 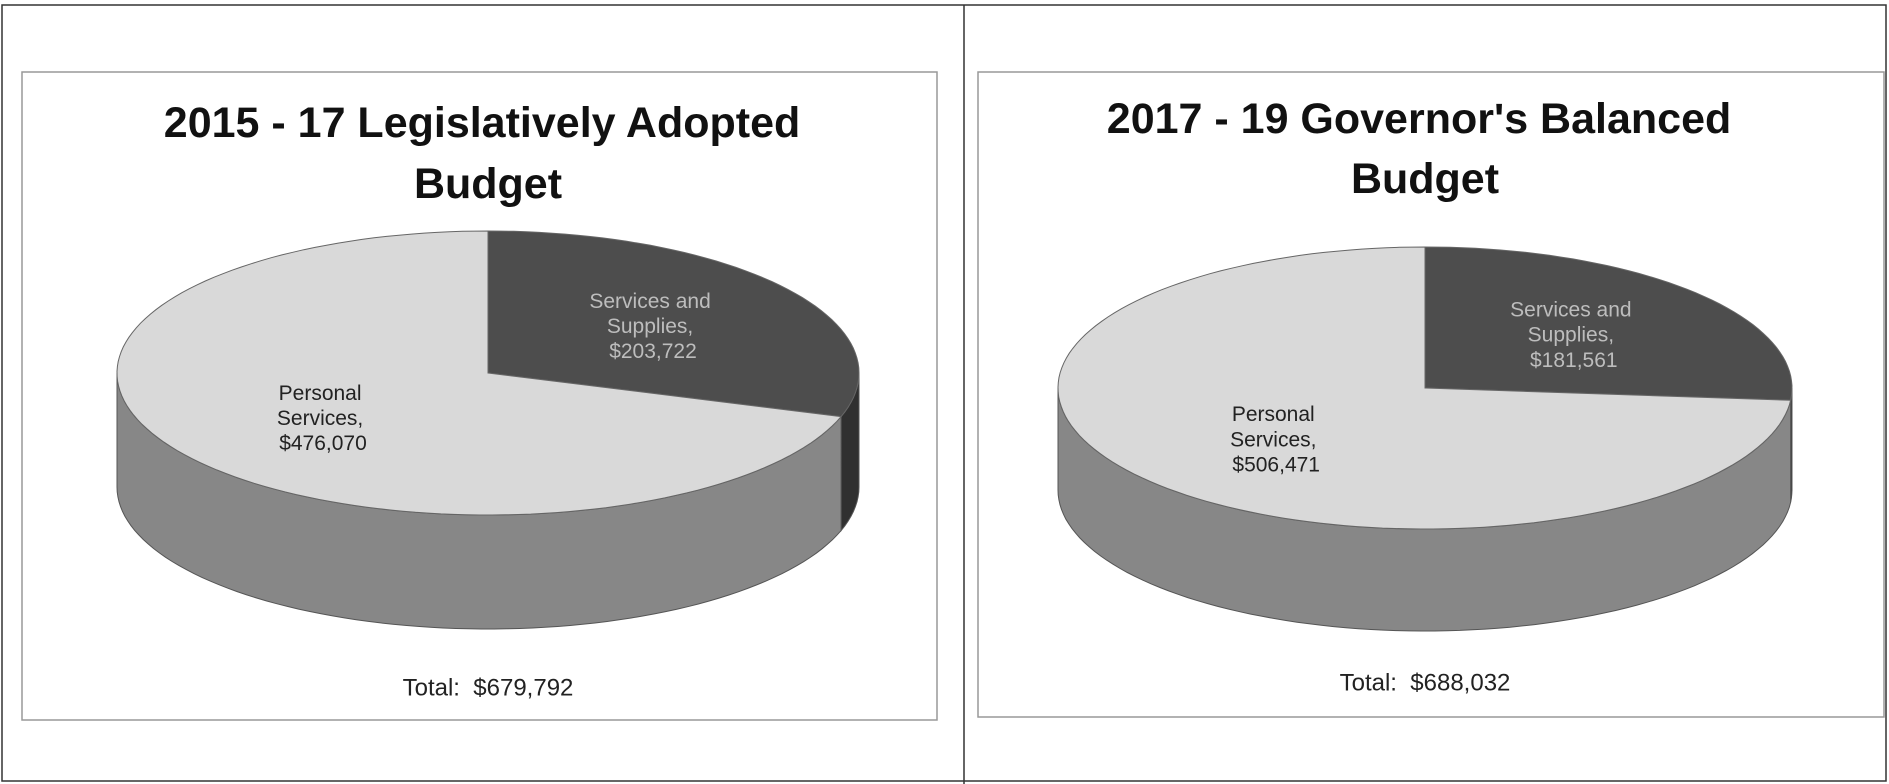 I want to click on total-annotation: Total: $679,792, so click(x=488, y=687).